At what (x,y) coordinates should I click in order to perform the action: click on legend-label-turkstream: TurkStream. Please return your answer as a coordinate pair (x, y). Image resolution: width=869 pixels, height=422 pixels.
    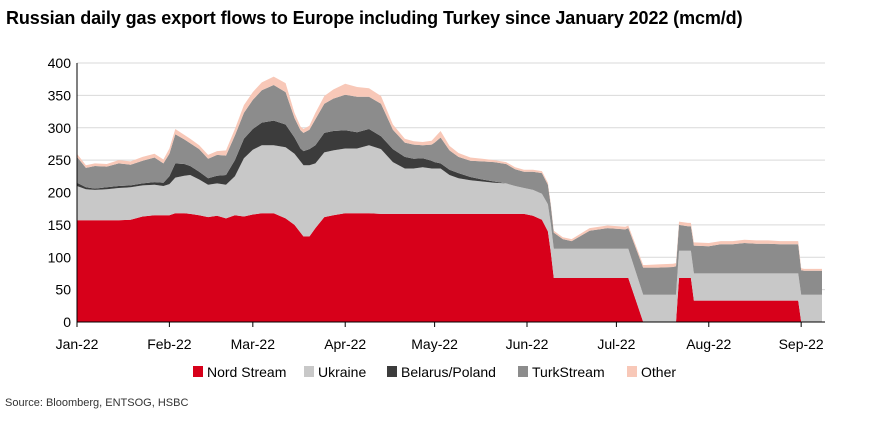
    Looking at the image, I should click on (568, 372).